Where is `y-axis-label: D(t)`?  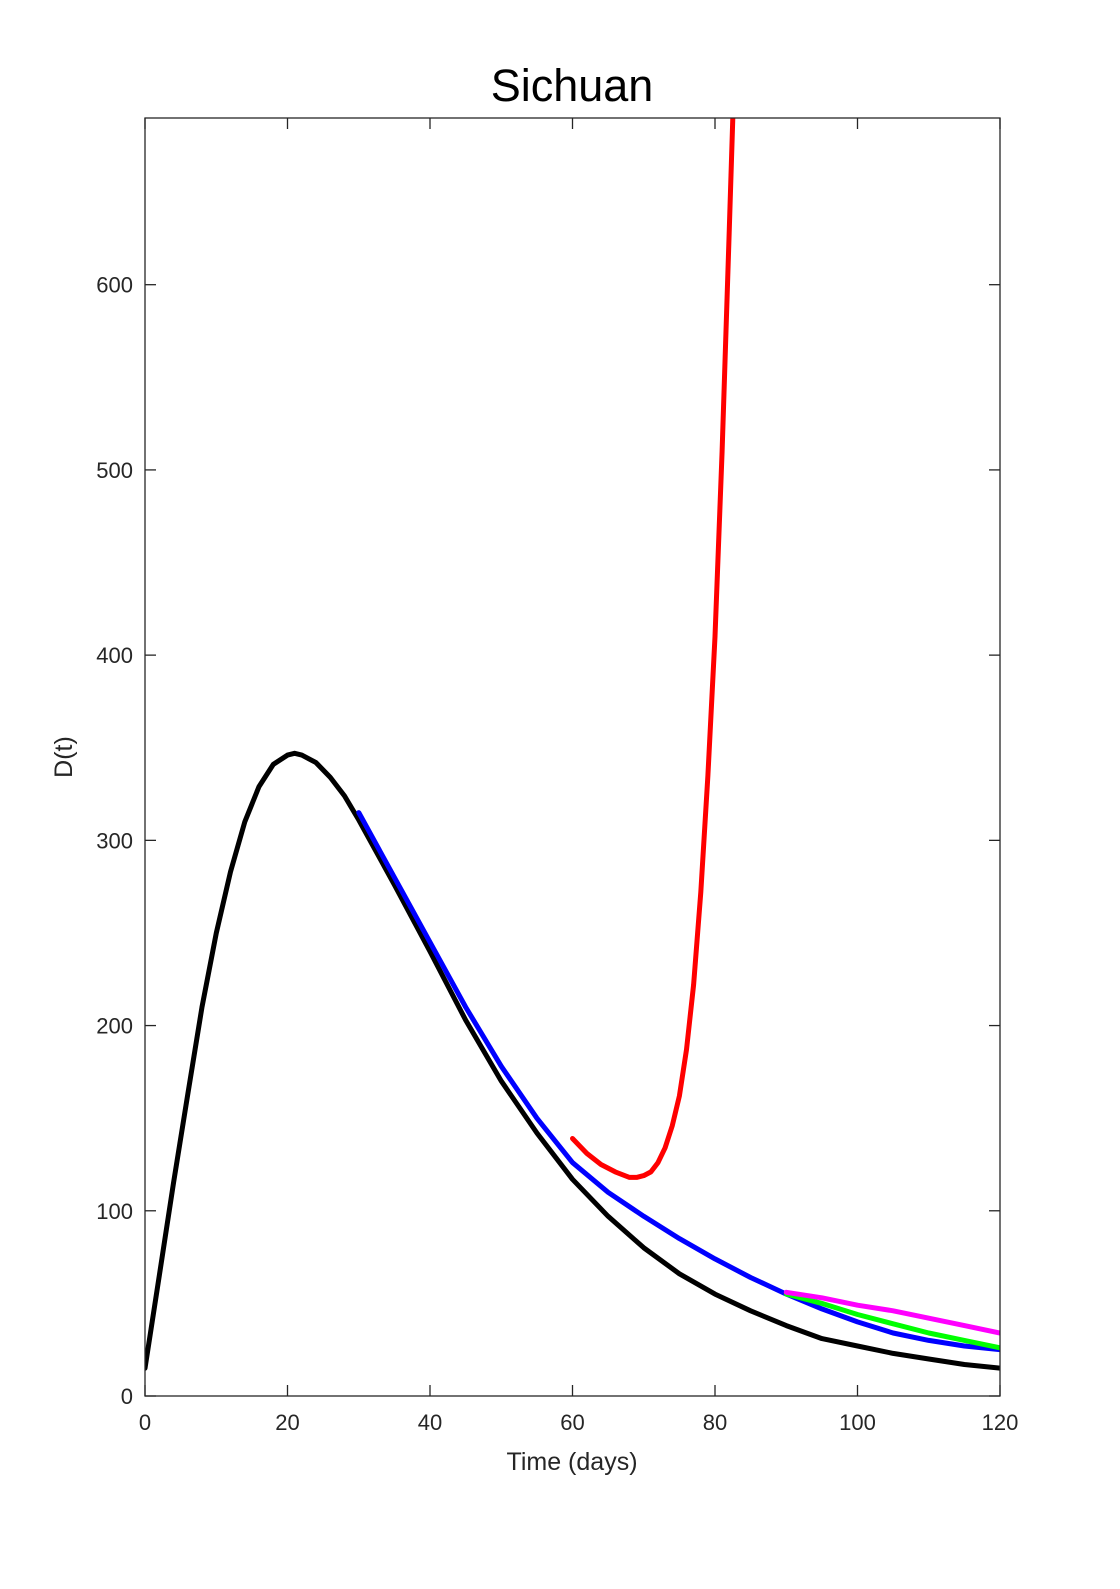 y-axis-label: D(t) is located at coordinates (64, 757).